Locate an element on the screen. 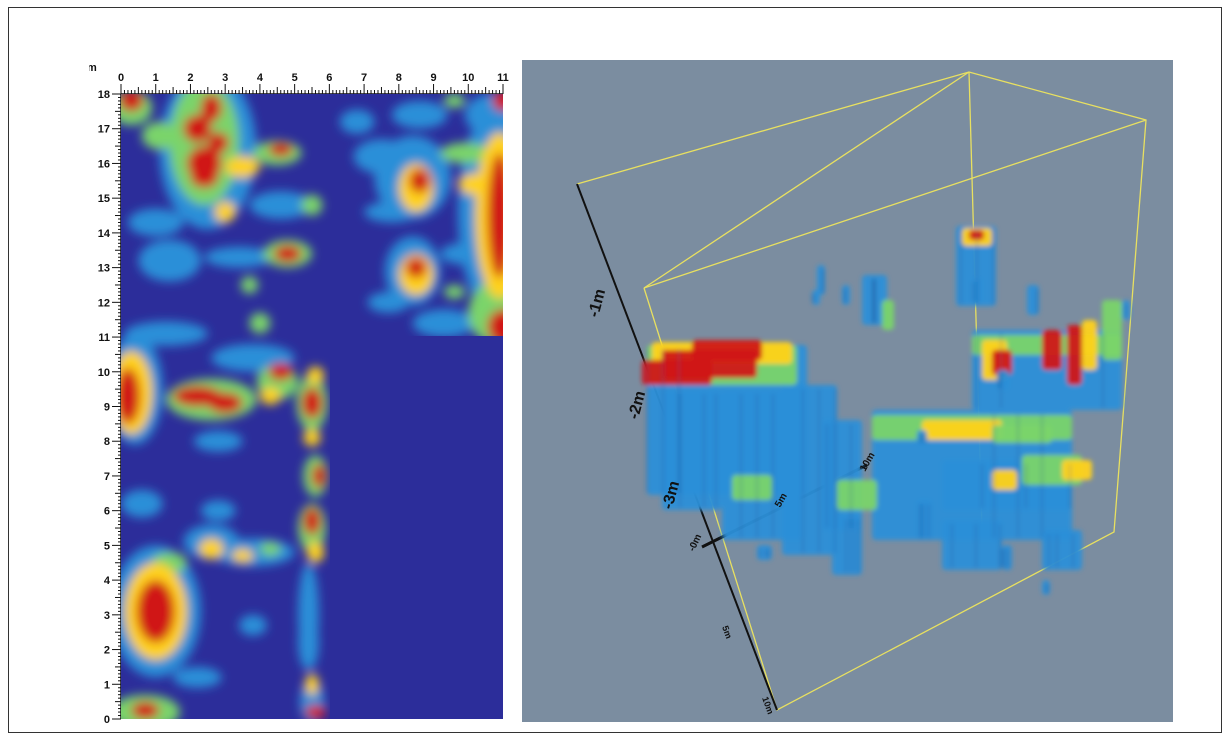 Image resolution: width=1231 pixels, height=741 pixels. y-tick-label: 0 is located at coordinates (107, 719).